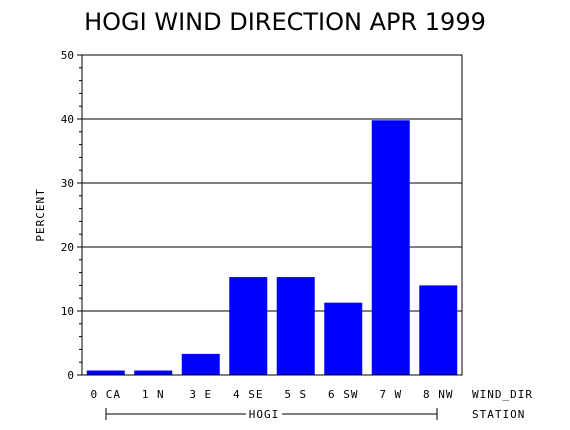 Image resolution: width=570 pixels, height=430 pixels. What do you see at coordinates (70, 375) in the screenshot?
I see `y-tick-label: 0` at bounding box center [70, 375].